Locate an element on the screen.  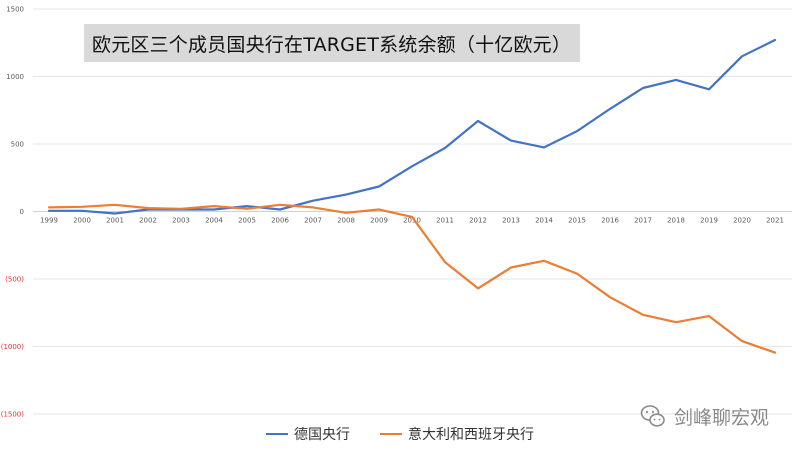
y-tick-label: 500 is located at coordinates (17, 145).